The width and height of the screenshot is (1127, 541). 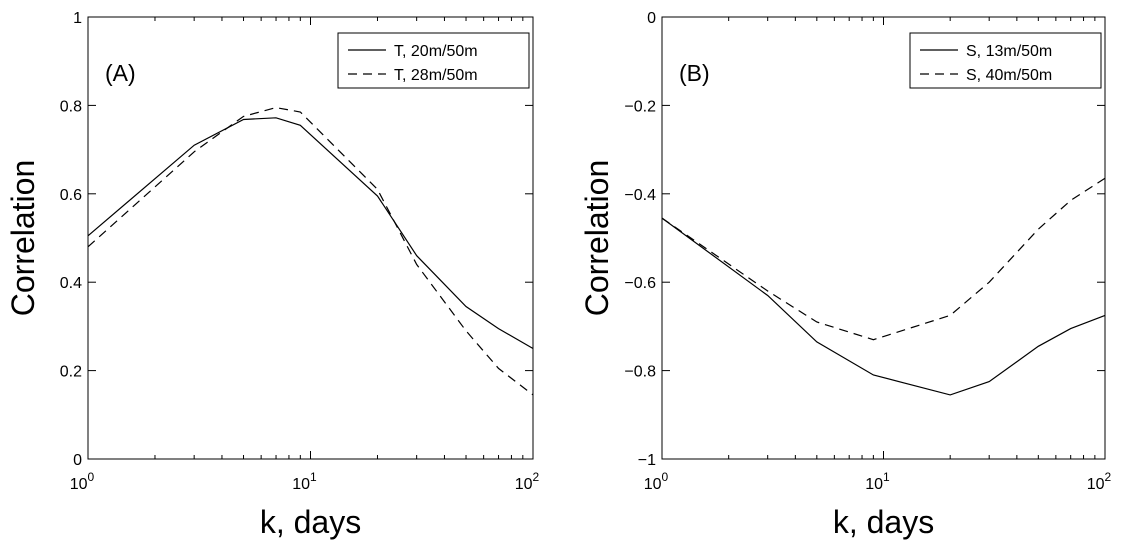 What do you see at coordinates (436, 75) in the screenshot?
I see `legend-entry-2: T, 28m/50m` at bounding box center [436, 75].